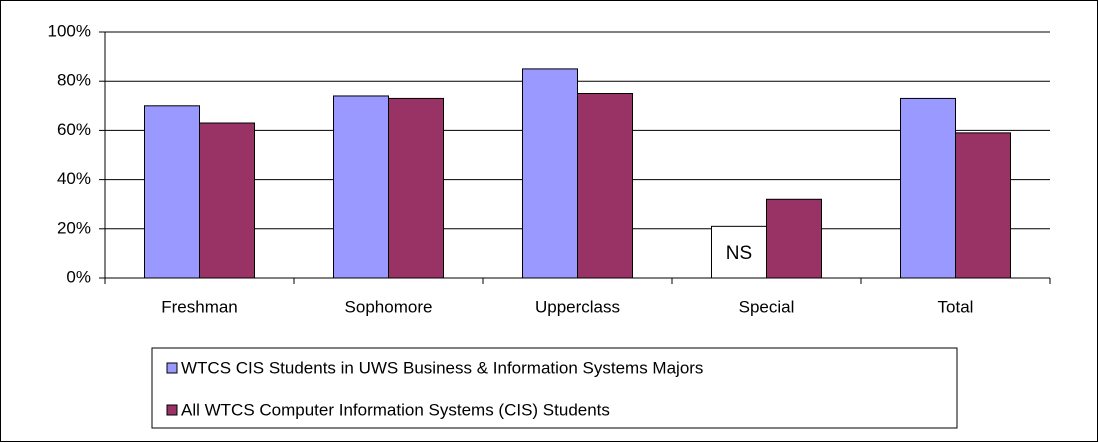 Image resolution: width=1099 pixels, height=443 pixels. Describe the element at coordinates (74, 178) in the screenshot. I see `y-tick-label: 40%` at that location.